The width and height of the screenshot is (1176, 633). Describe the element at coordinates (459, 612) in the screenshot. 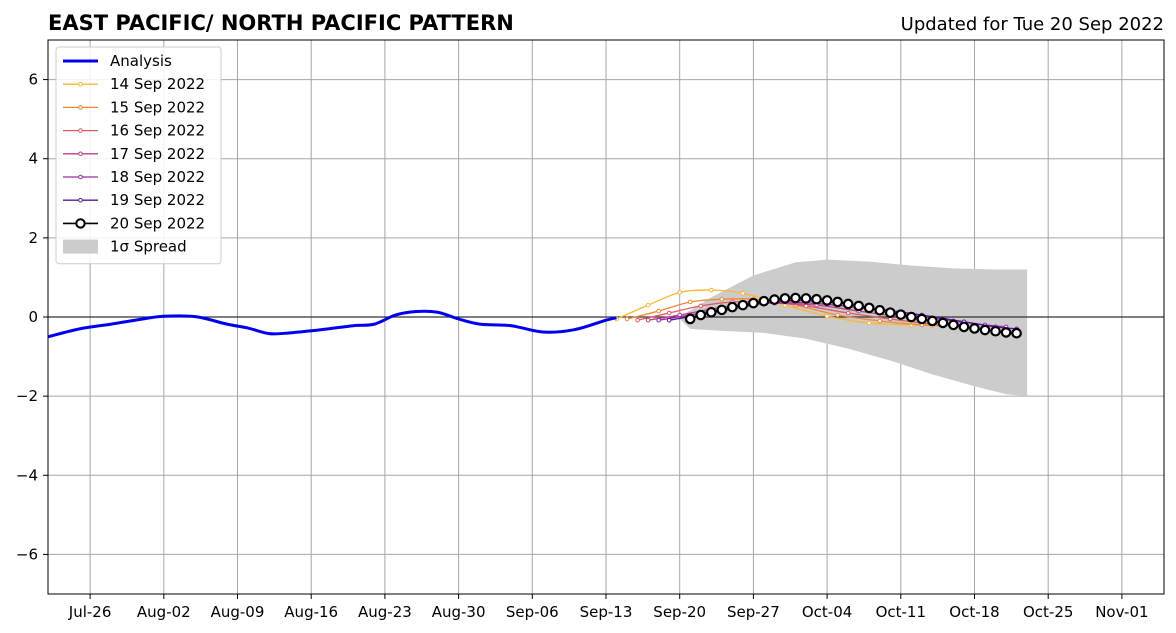

I see `x-tick-label: Aug-30` at that location.